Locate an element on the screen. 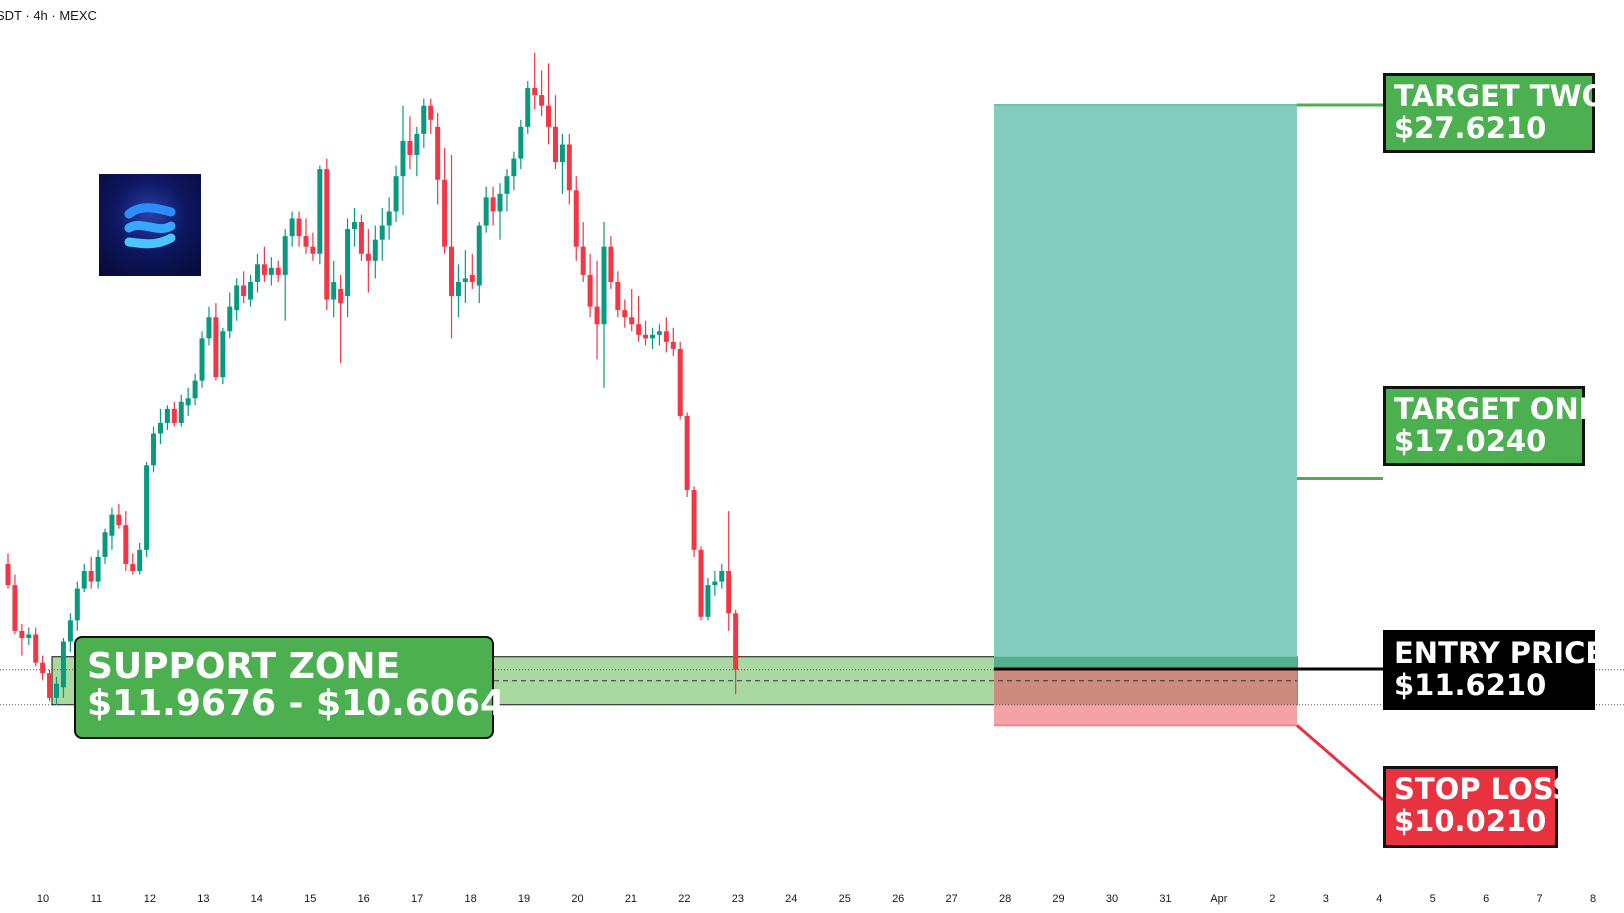  x-tick-label: 25 is located at coordinates (845, 899).